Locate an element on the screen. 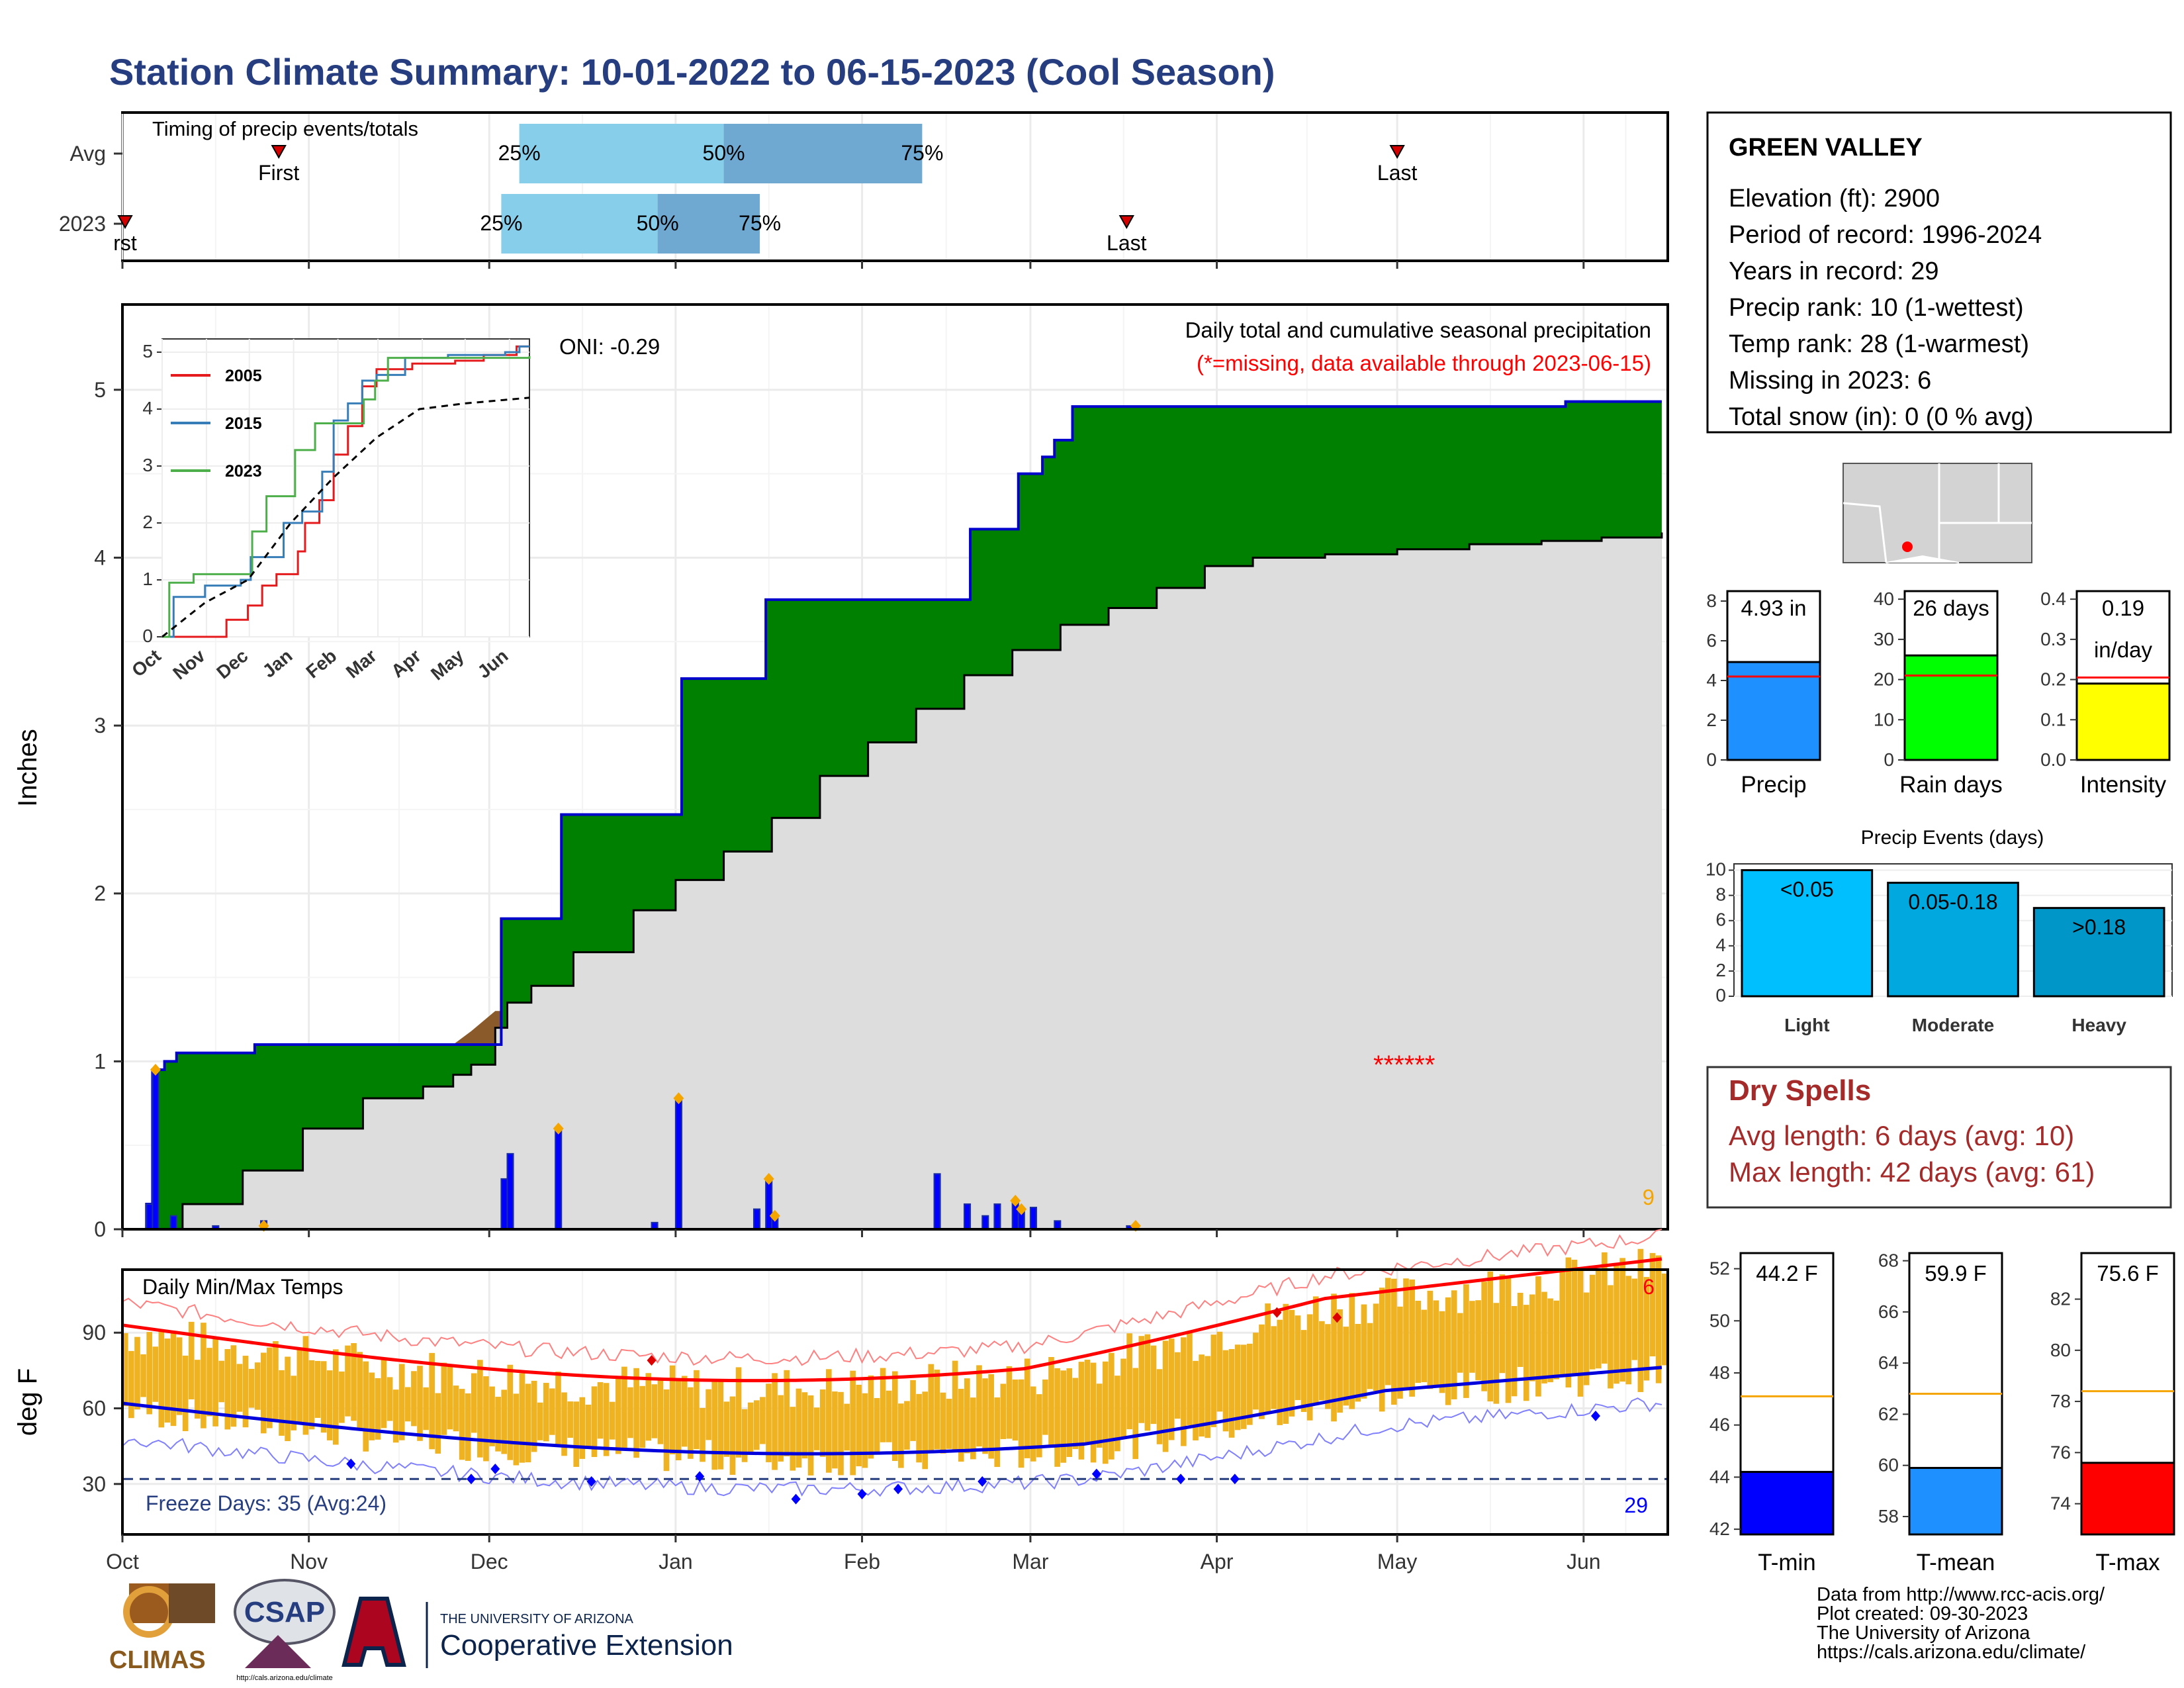 The width and height of the screenshot is (2184, 1688). month-label: Nov is located at coordinates (309, 1561).